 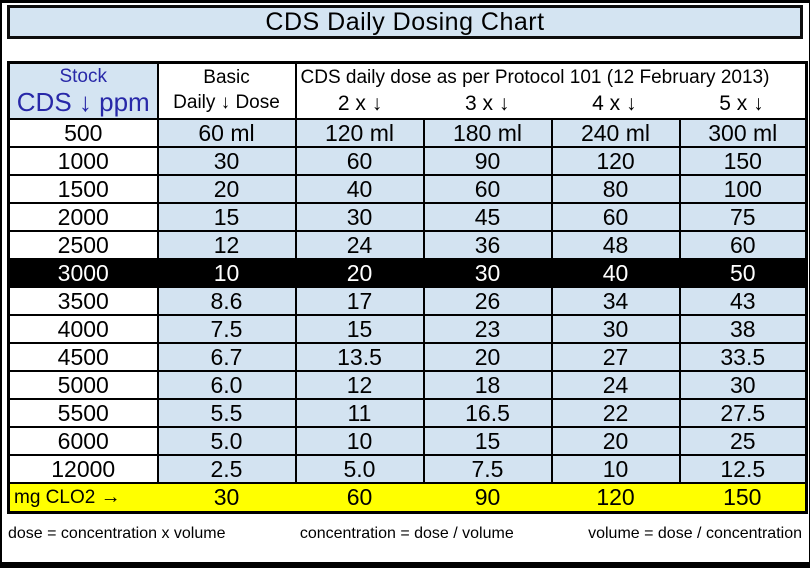 What do you see at coordinates (226, 385) in the screenshot?
I see `dose-cell: 6.0` at bounding box center [226, 385].